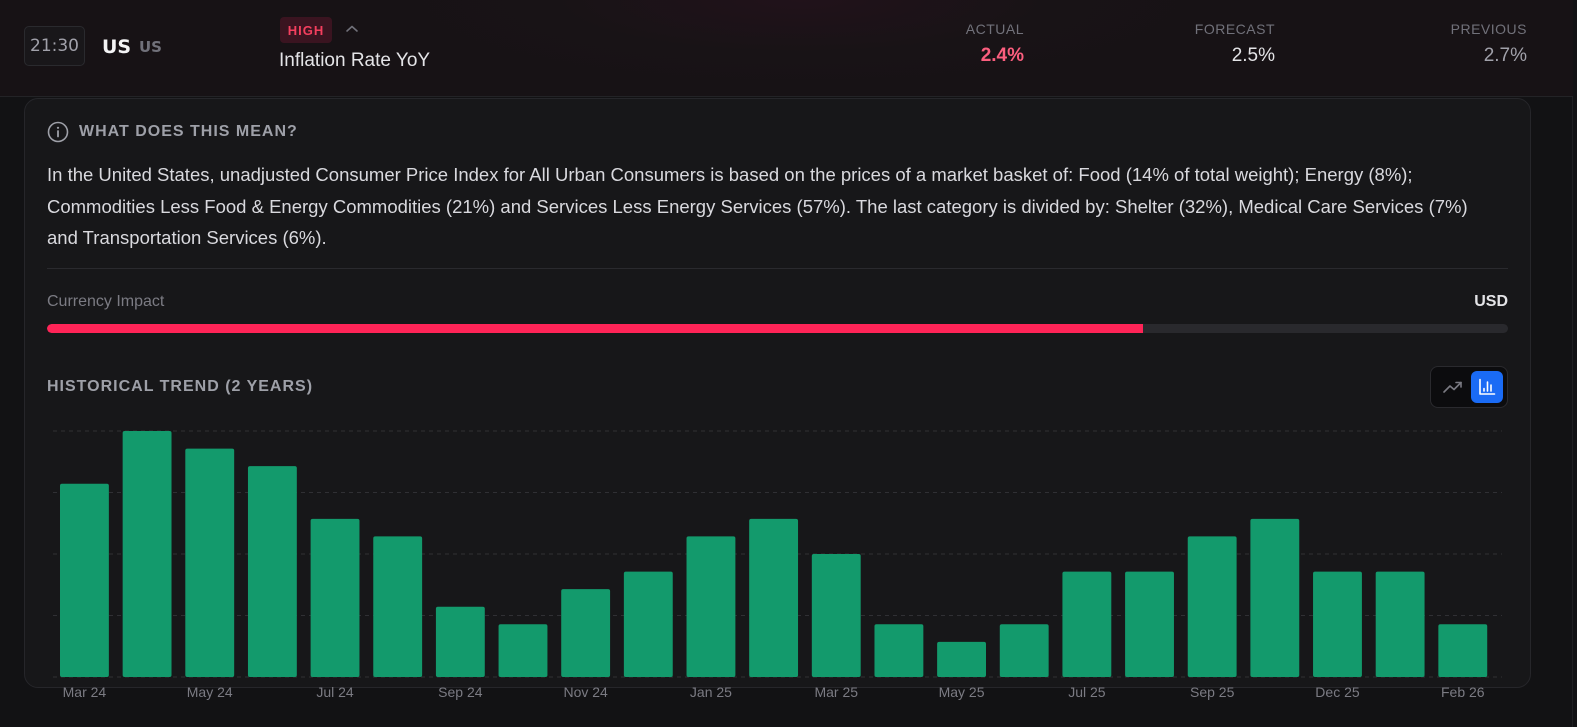 The width and height of the screenshot is (1577, 727). What do you see at coordinates (836, 692) in the screenshot?
I see `x-tick-label: Mar 25` at bounding box center [836, 692].